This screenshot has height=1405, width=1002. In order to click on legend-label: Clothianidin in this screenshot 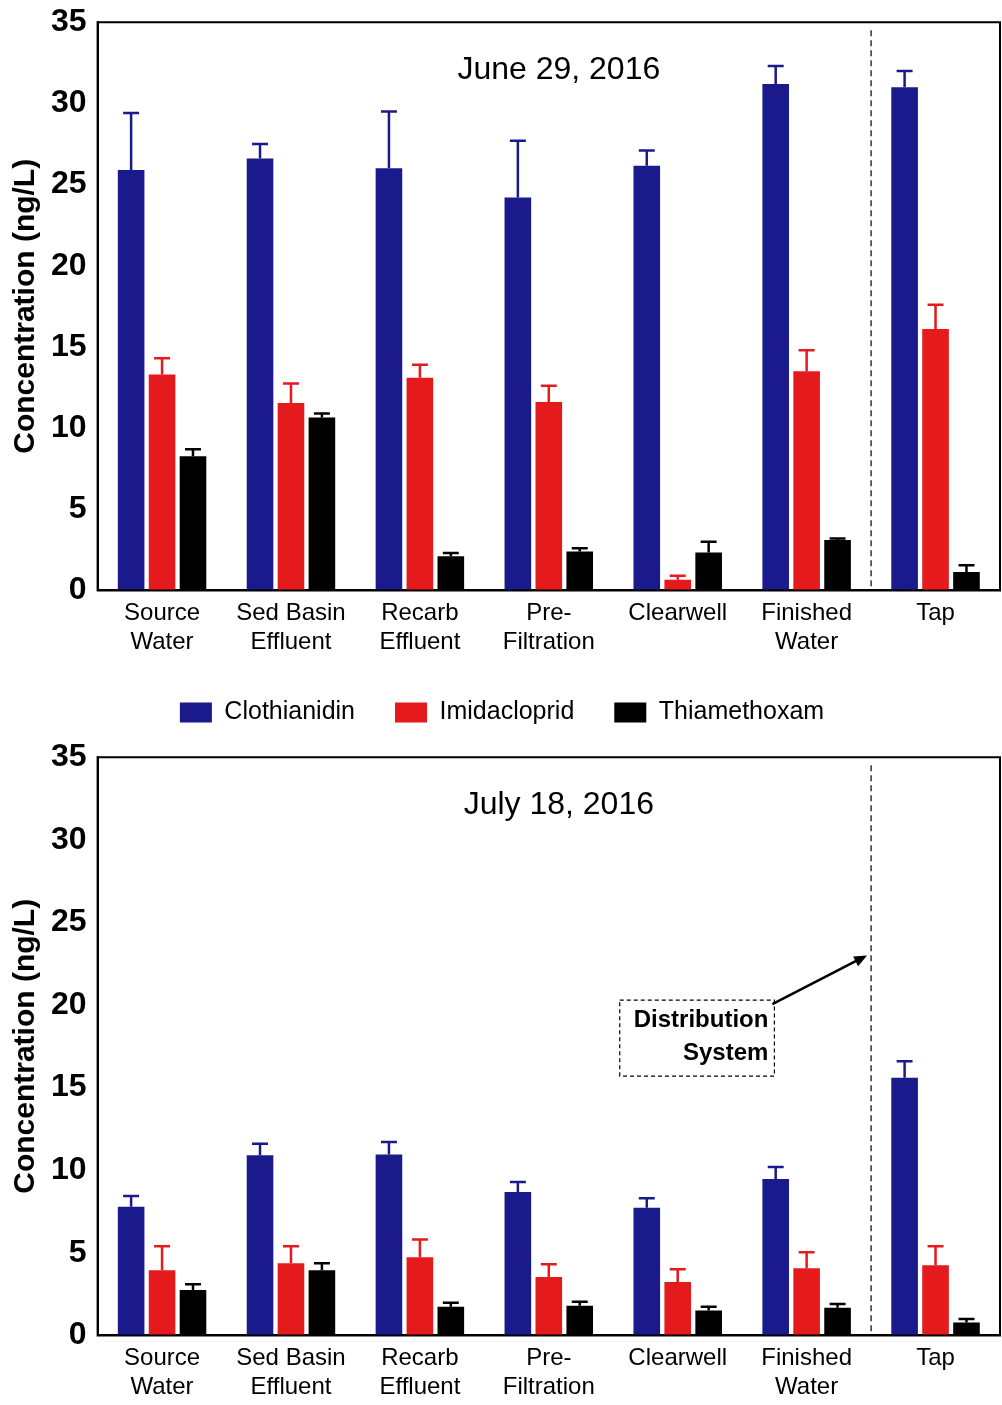, I will do `click(290, 710)`.